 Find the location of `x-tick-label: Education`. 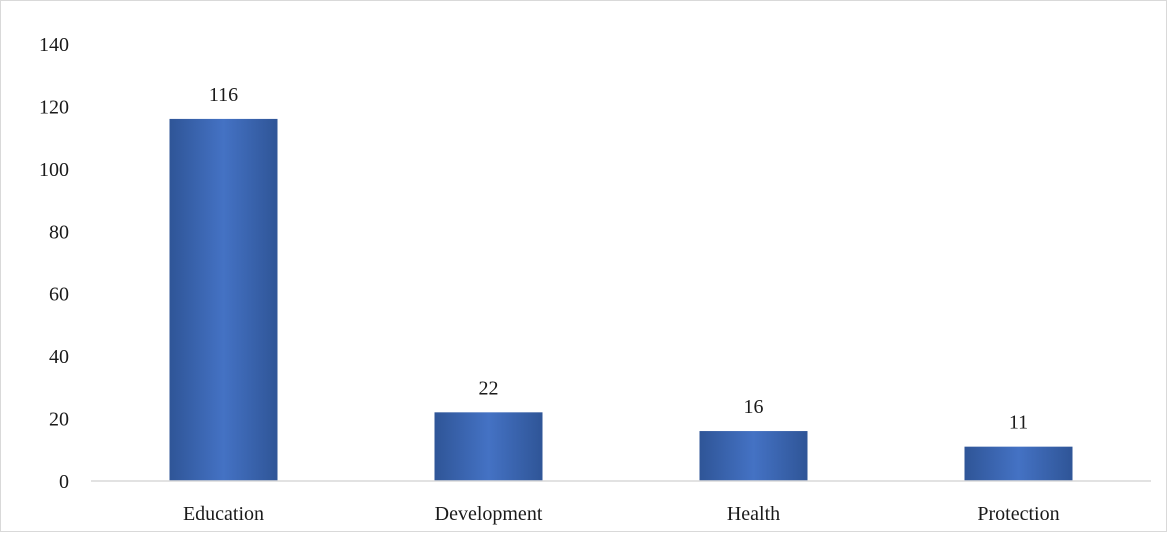

x-tick-label: Education is located at coordinates (223, 514).